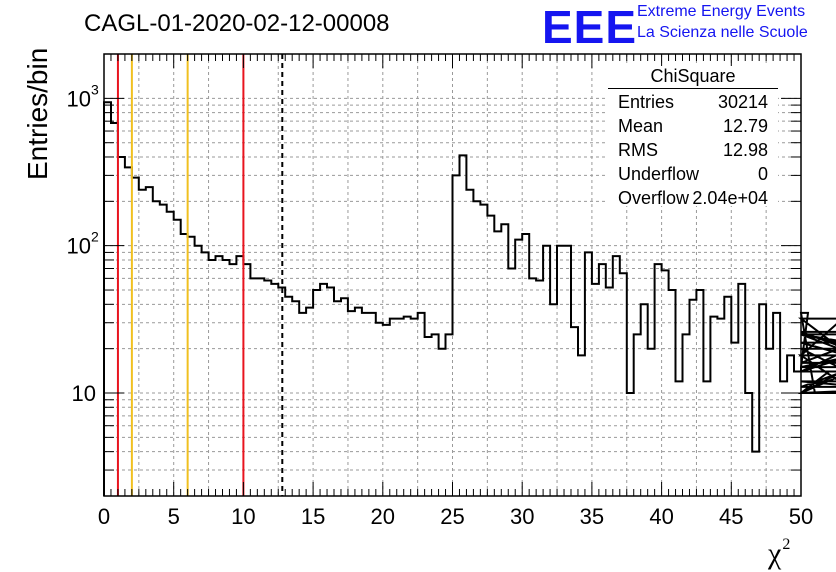 This screenshot has width=836, height=572. I want to click on x-tick-label: 25, so click(452, 516).